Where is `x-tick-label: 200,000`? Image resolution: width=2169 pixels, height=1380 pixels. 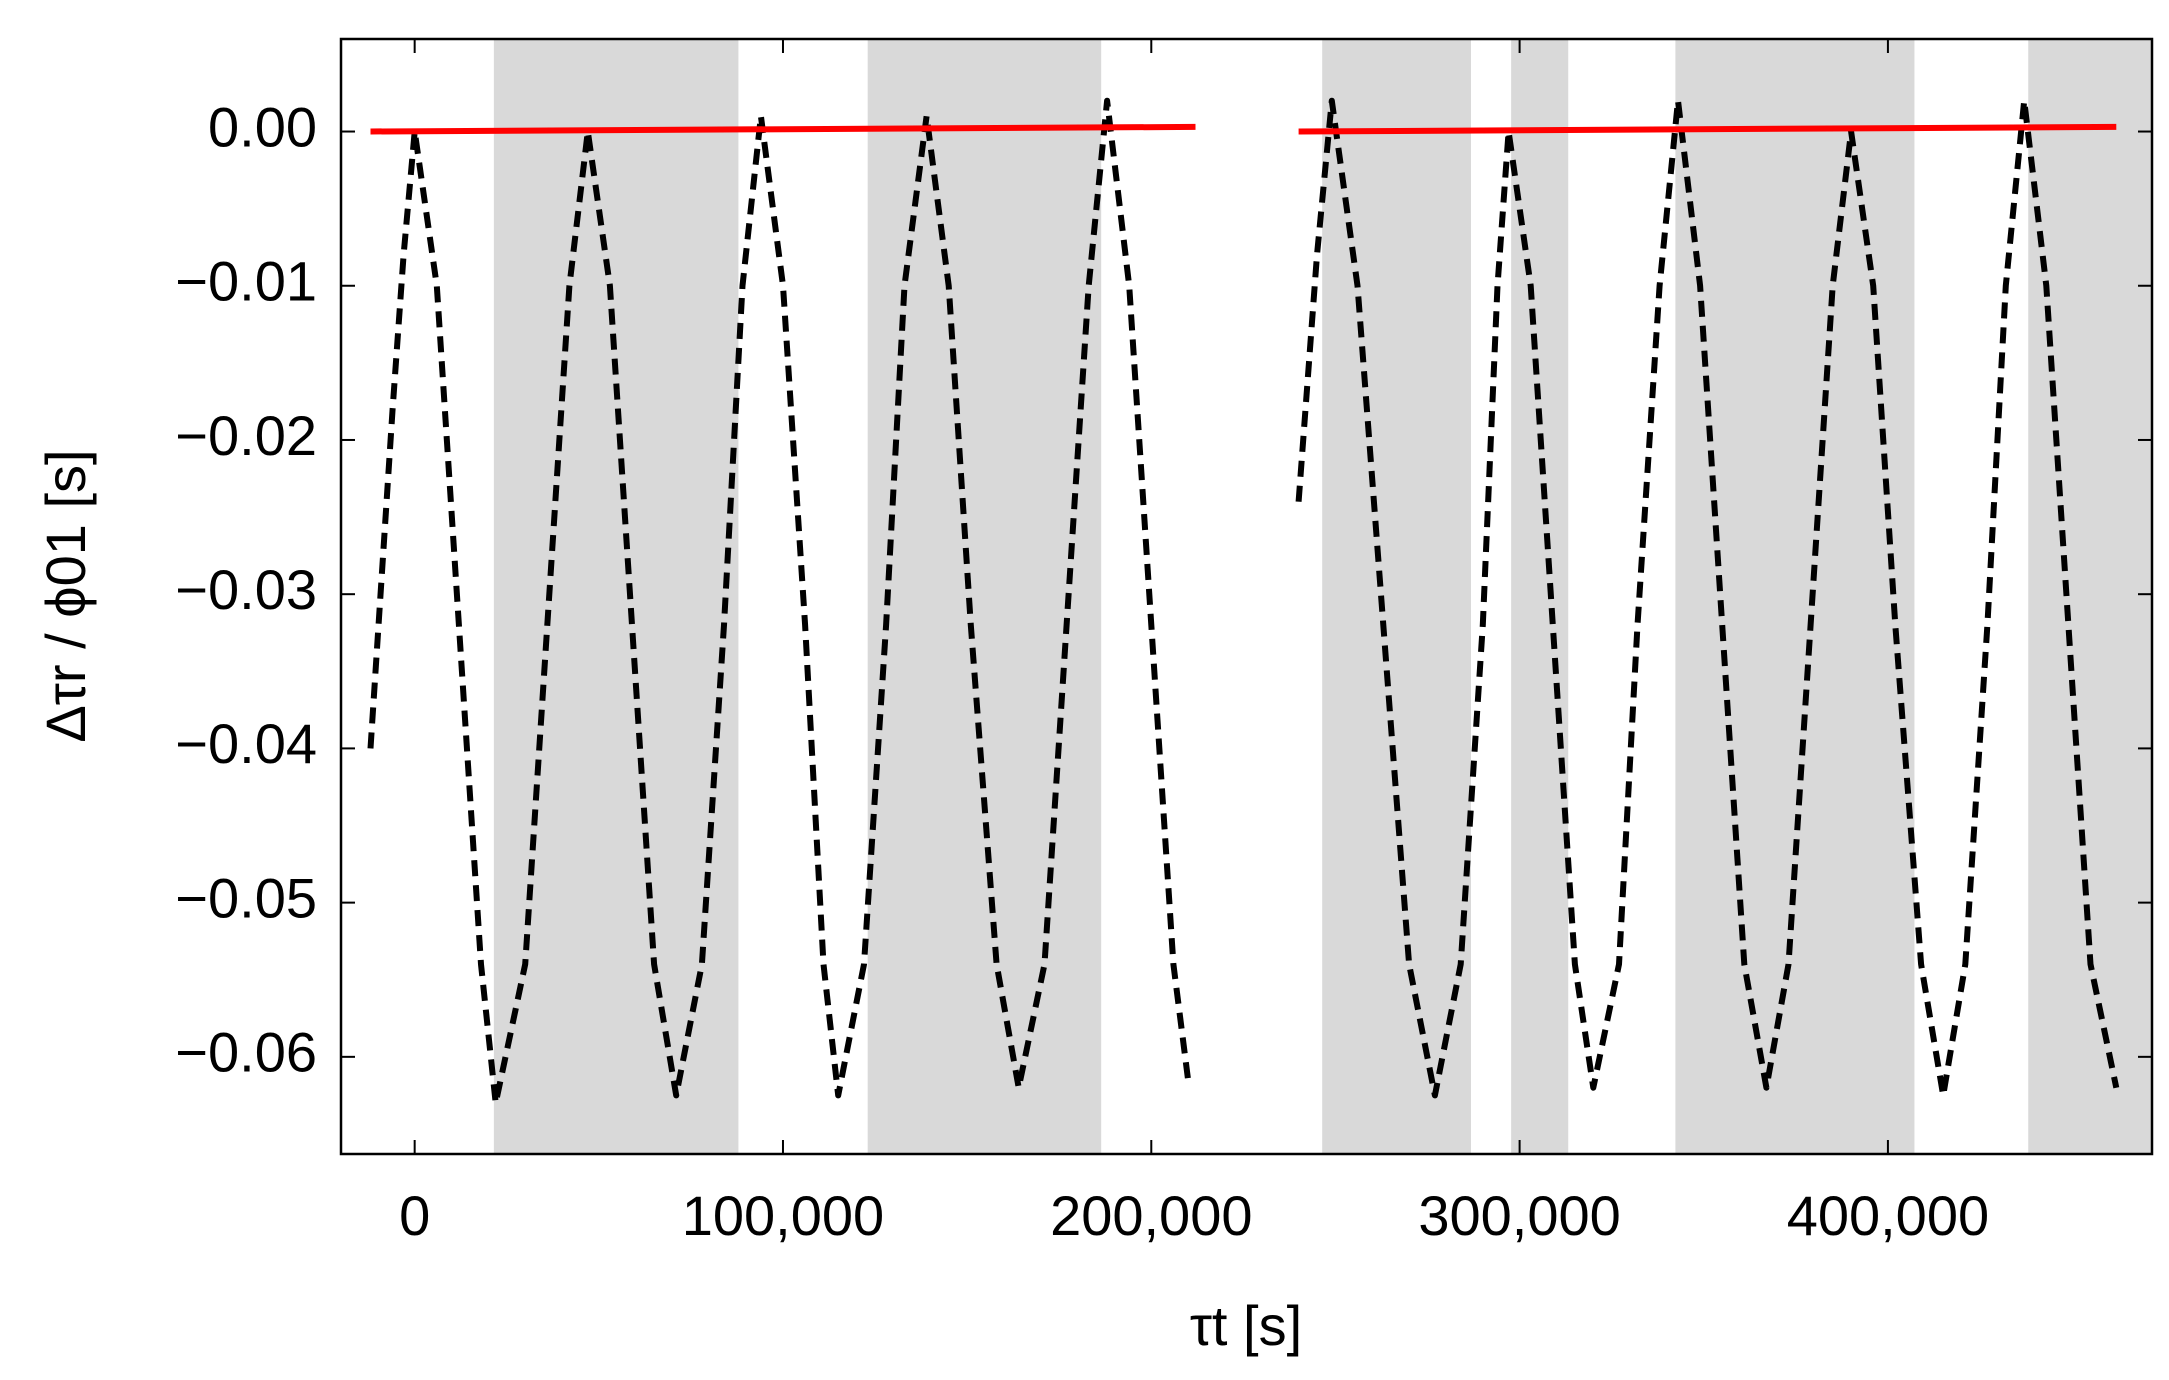 x-tick-label: 200,000 is located at coordinates (1151, 1215).